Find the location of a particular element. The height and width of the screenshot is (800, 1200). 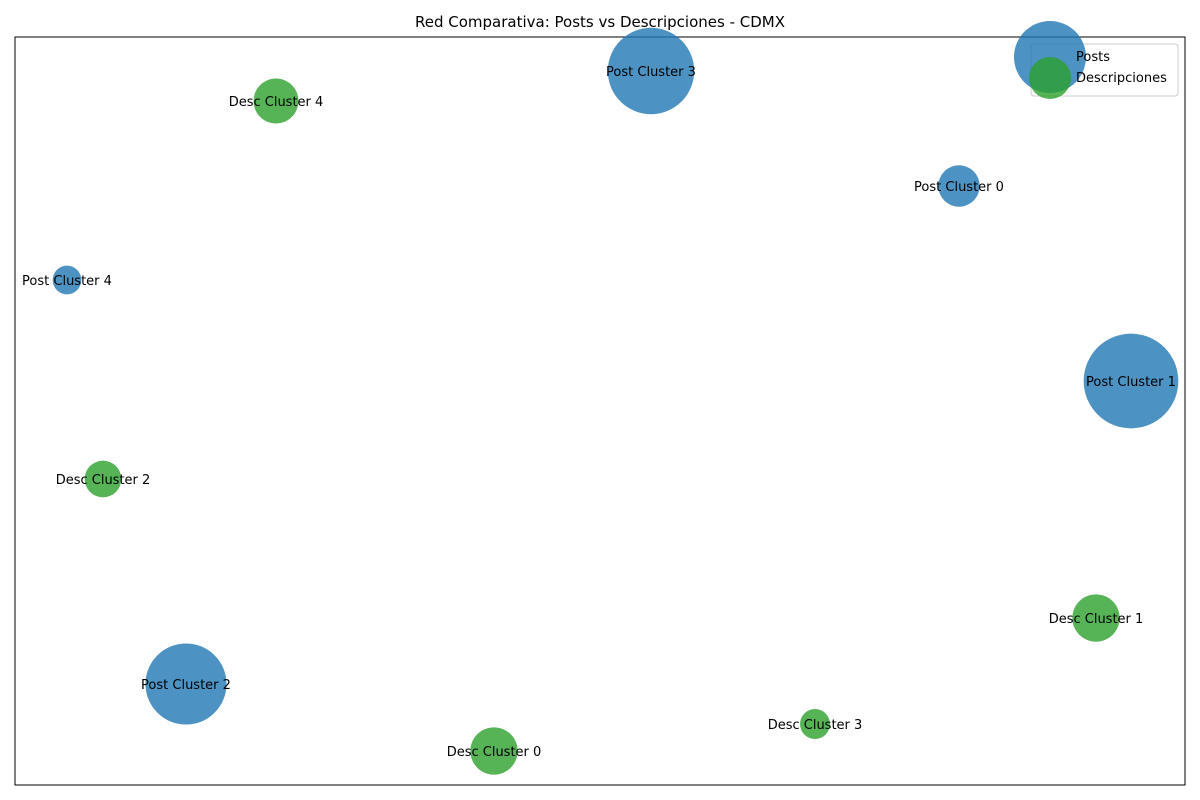

node-label: Post Cluster 3 is located at coordinates (651, 72).